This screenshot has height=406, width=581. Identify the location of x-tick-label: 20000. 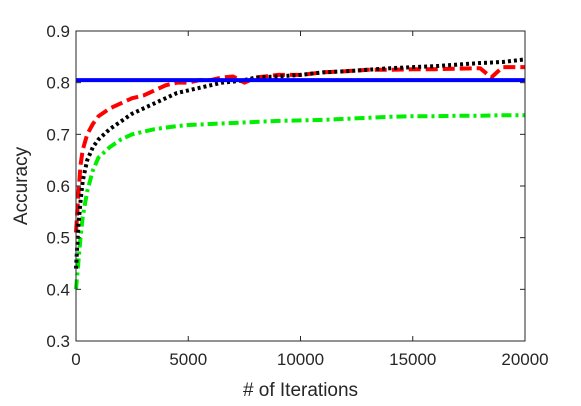
(524, 359).